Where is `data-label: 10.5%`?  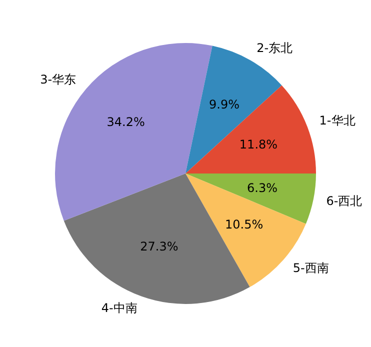
data-label: 10.5% is located at coordinates (244, 225).